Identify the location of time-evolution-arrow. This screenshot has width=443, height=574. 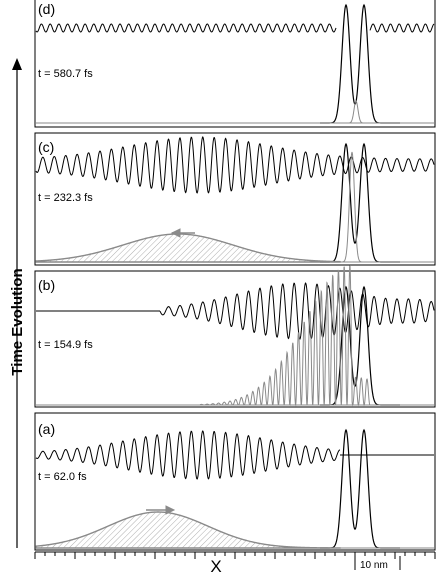
(17, 303).